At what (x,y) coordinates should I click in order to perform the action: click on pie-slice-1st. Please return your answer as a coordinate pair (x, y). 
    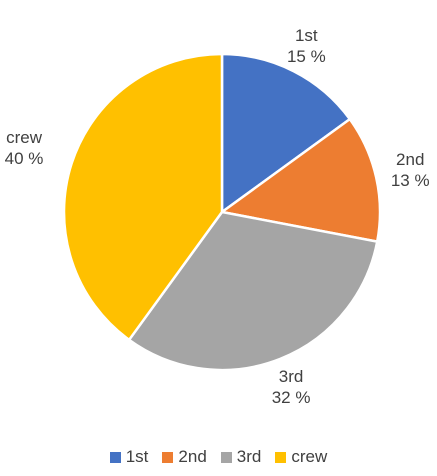
    Looking at the image, I should click on (286, 133).